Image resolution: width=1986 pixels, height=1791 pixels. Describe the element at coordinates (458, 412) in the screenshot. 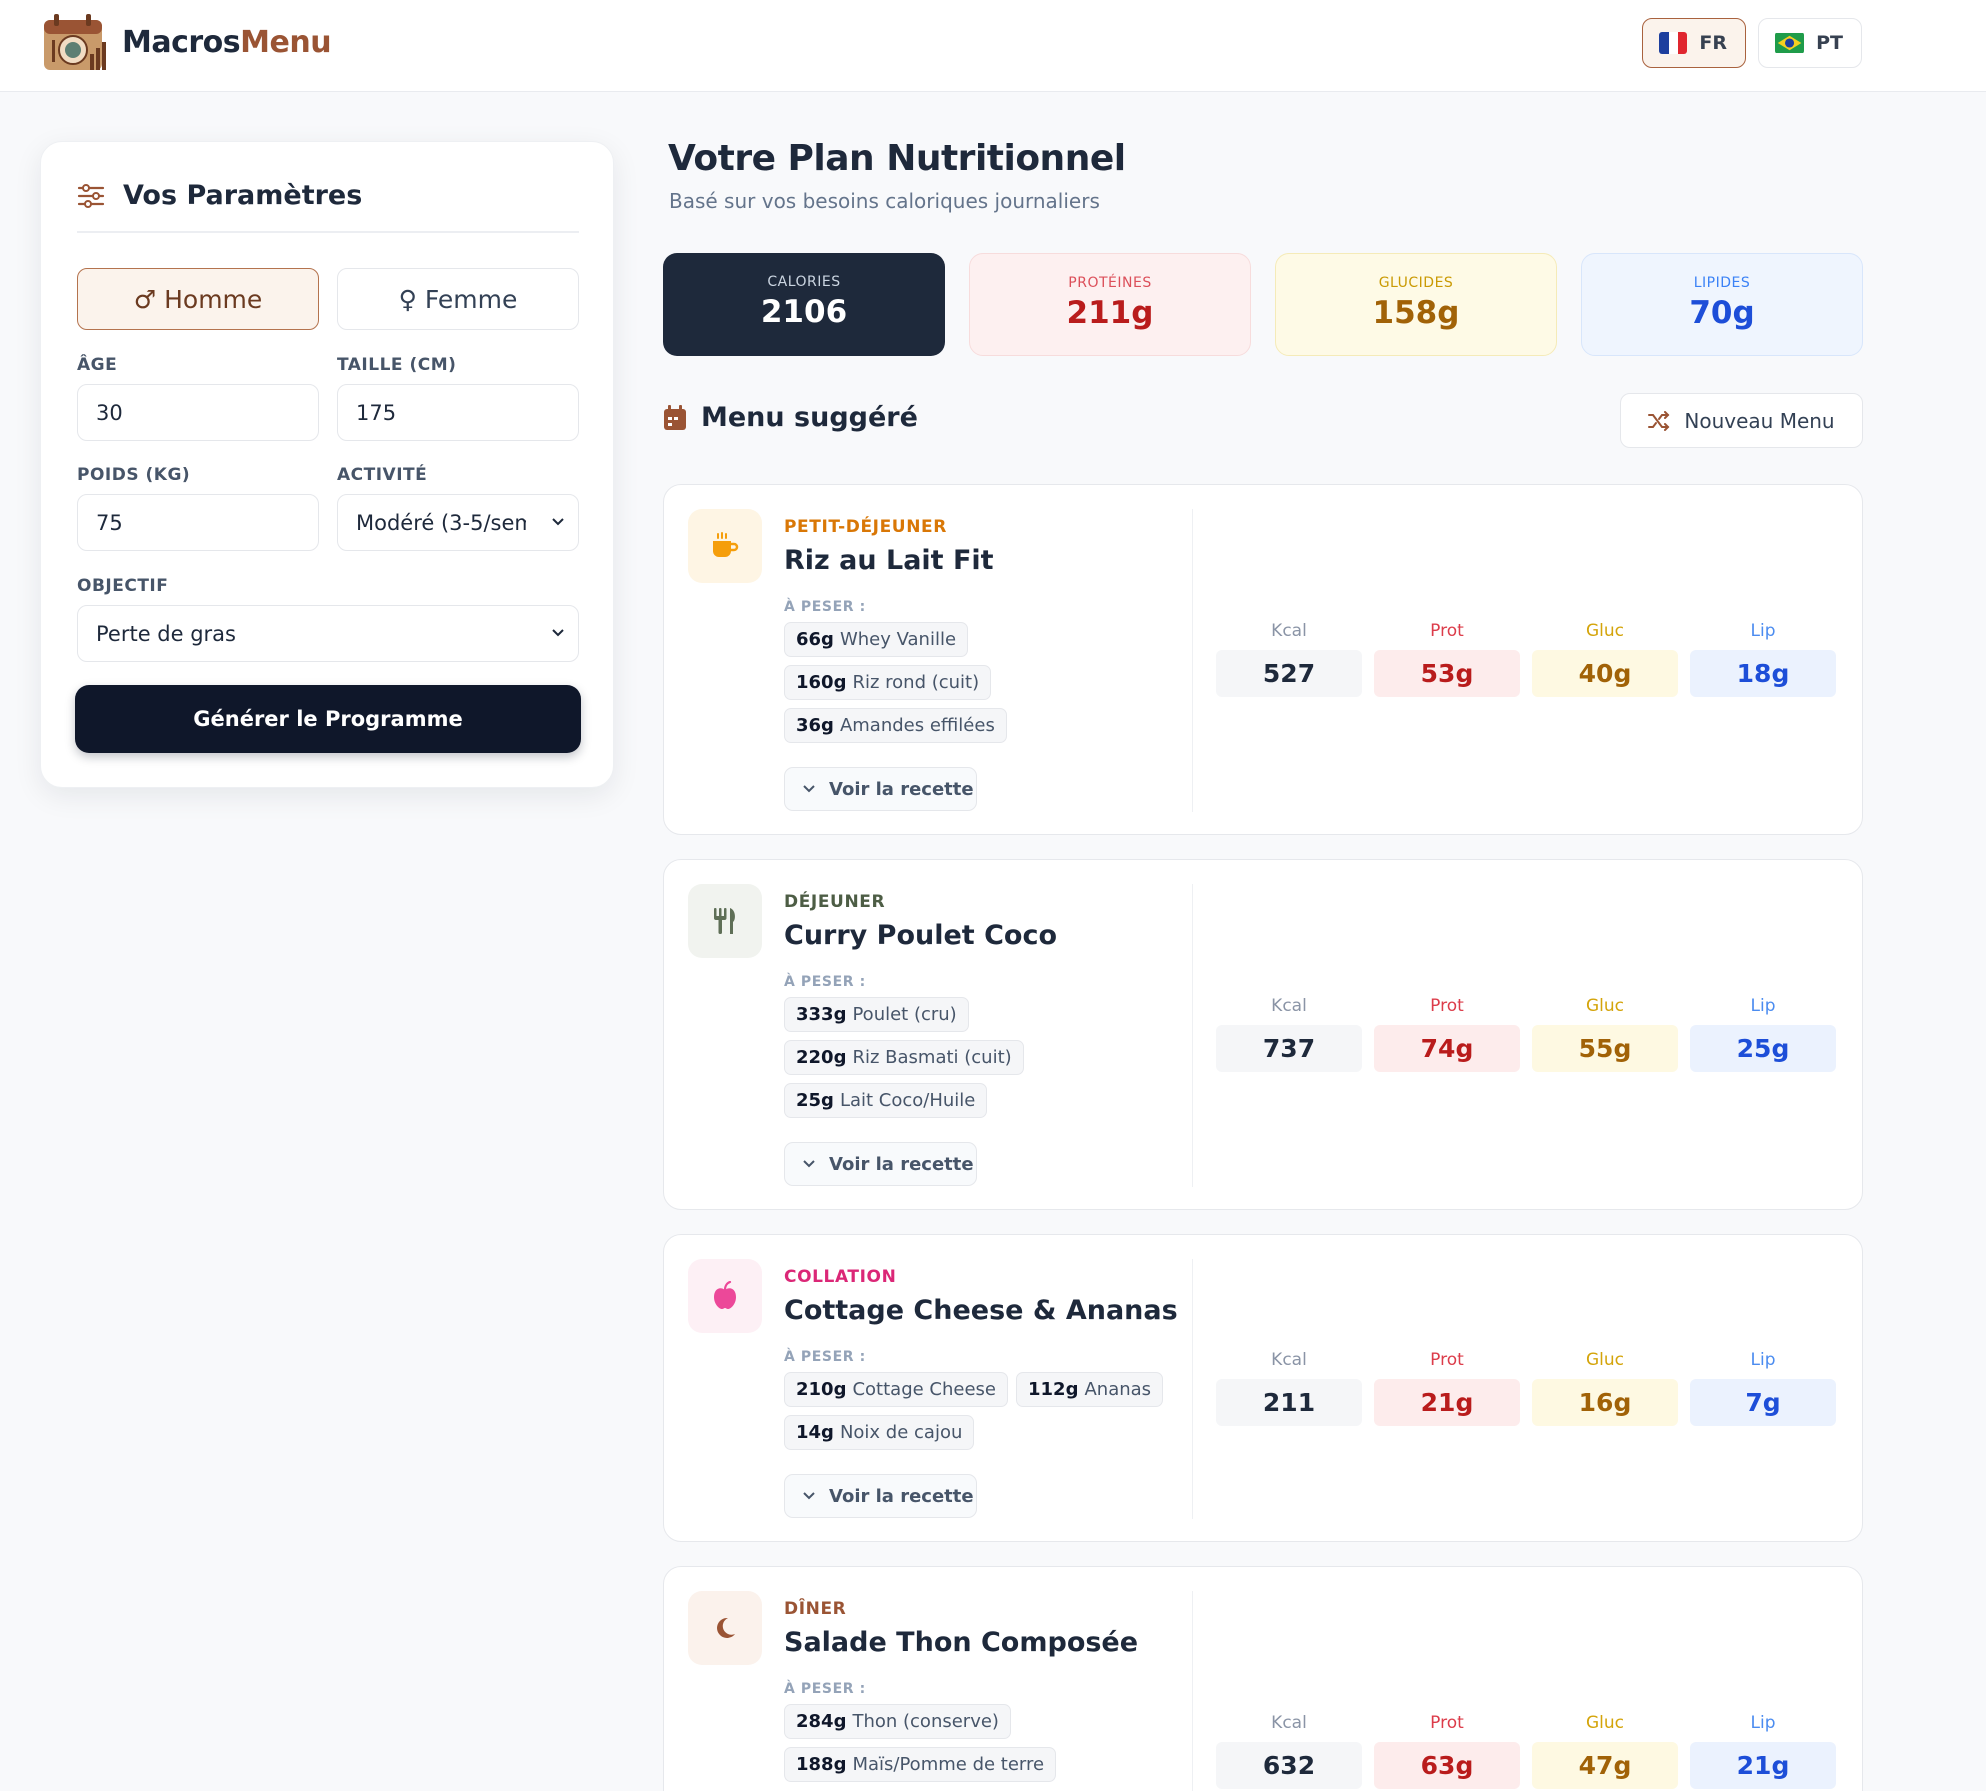

I see `height-input: 175` at that location.